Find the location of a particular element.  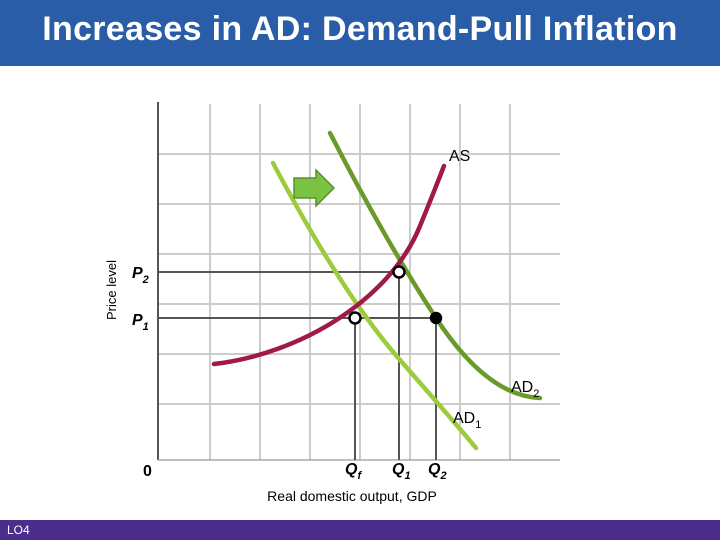

right-arrow-icon is located at coordinates (314, 188).